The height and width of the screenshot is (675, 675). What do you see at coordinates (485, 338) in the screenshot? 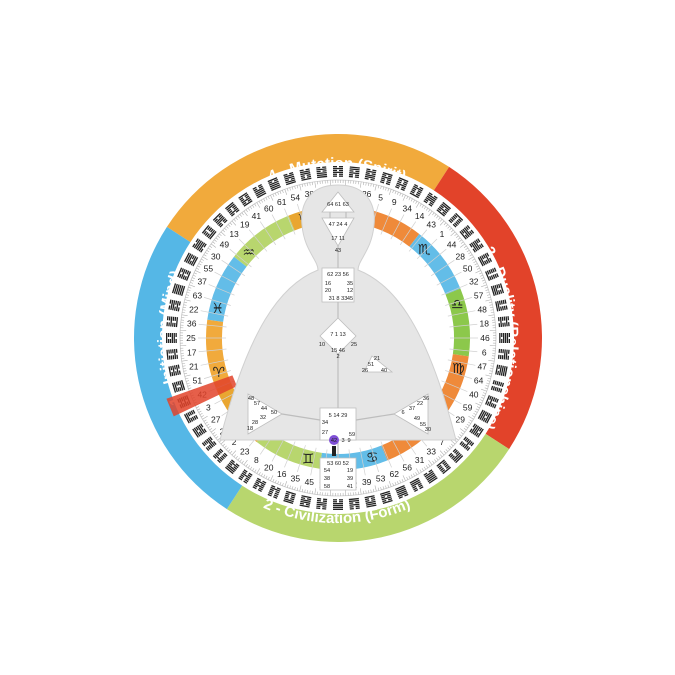
I see `gate-number: 46` at bounding box center [485, 338].